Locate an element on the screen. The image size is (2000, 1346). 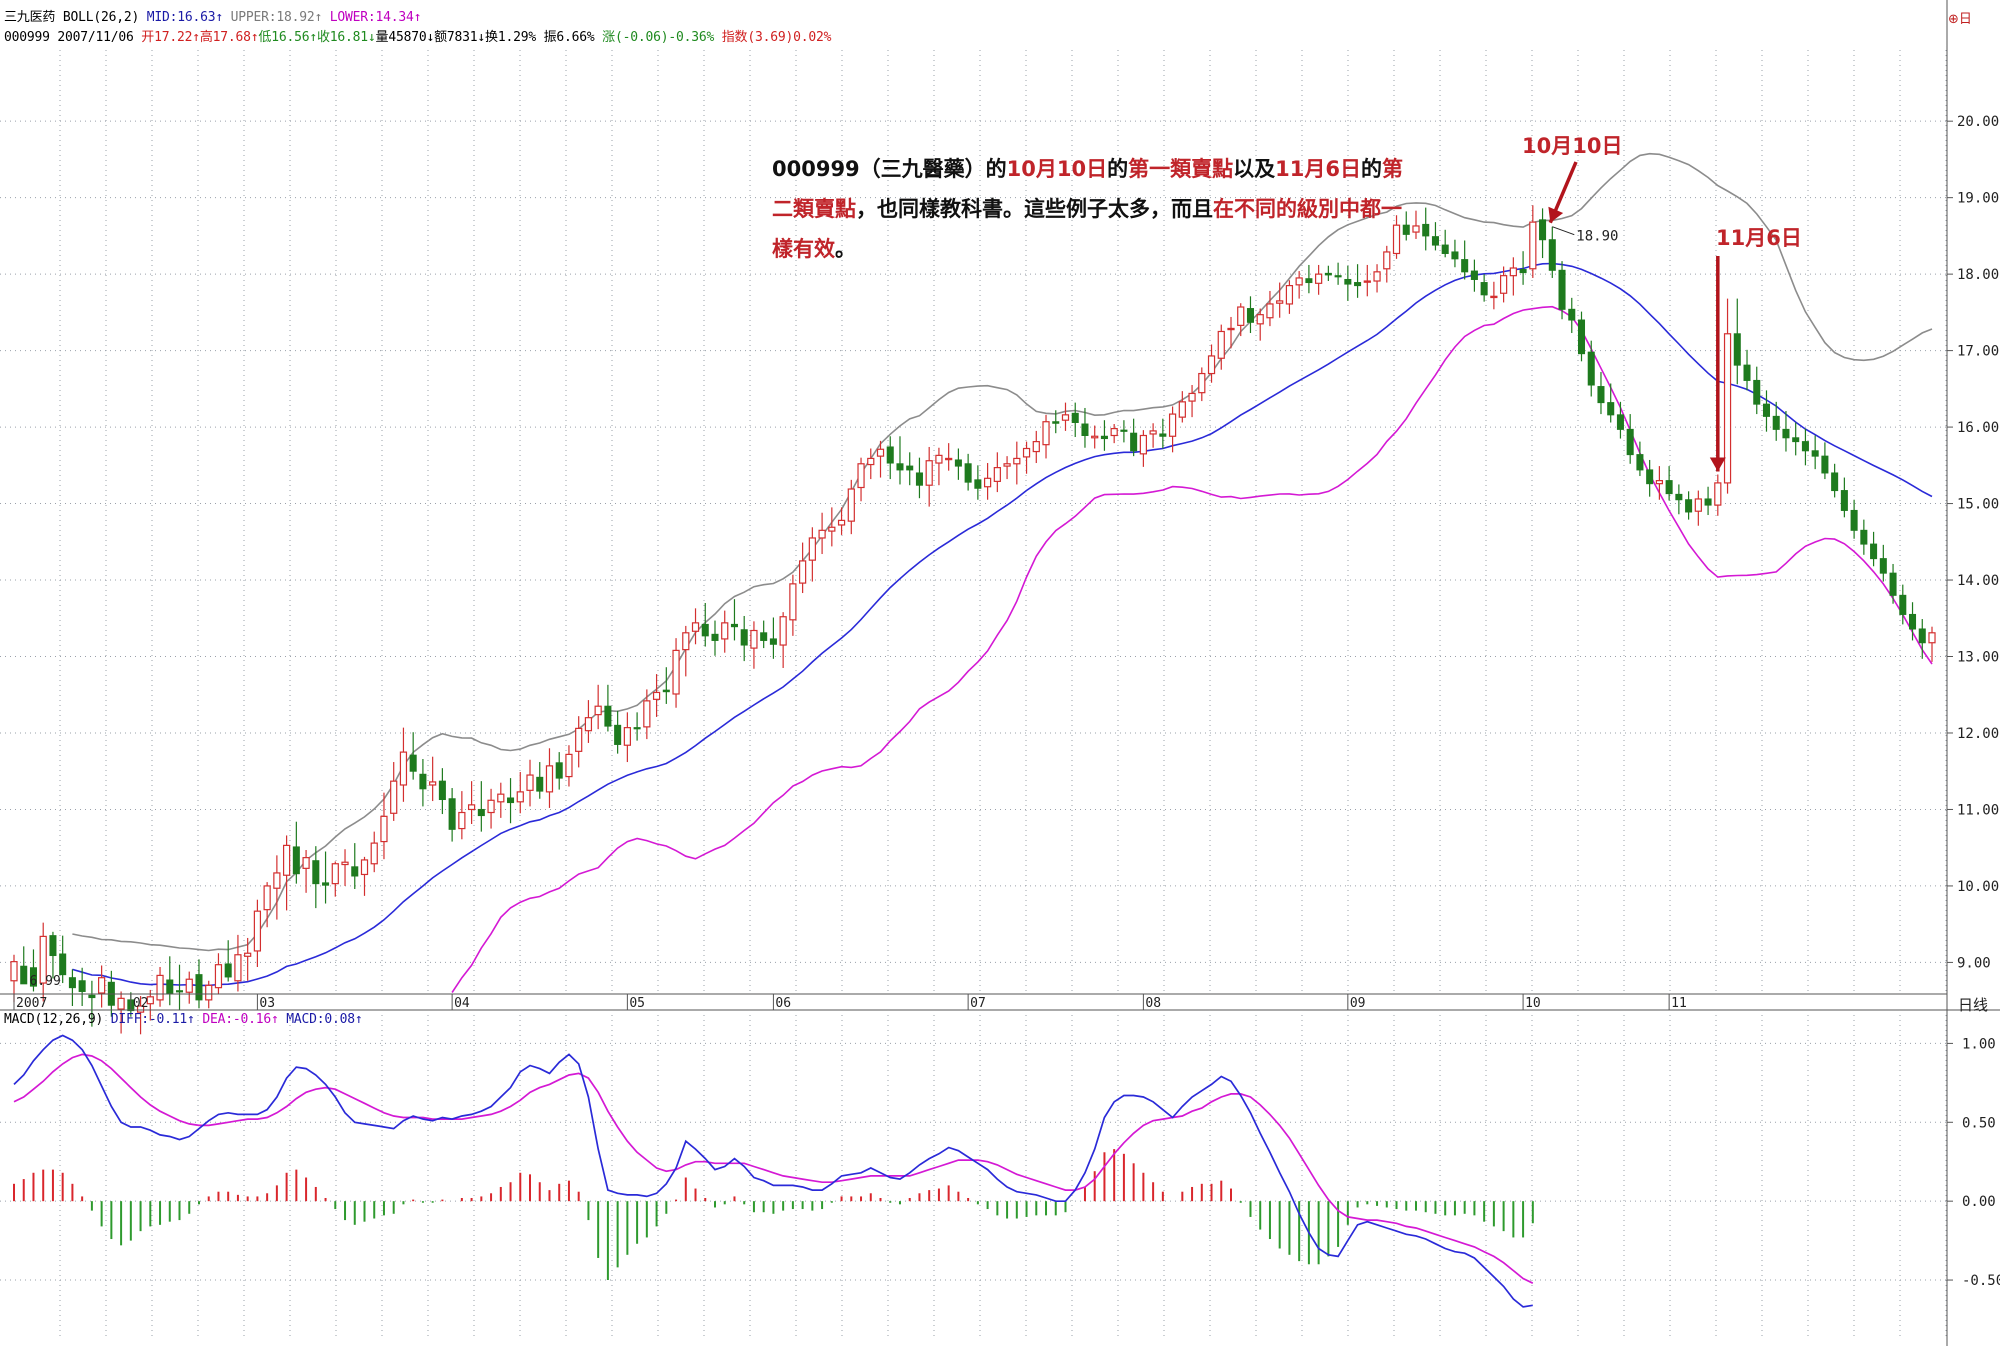
timeframe-label: 日线 is located at coordinates (1973, 1005).